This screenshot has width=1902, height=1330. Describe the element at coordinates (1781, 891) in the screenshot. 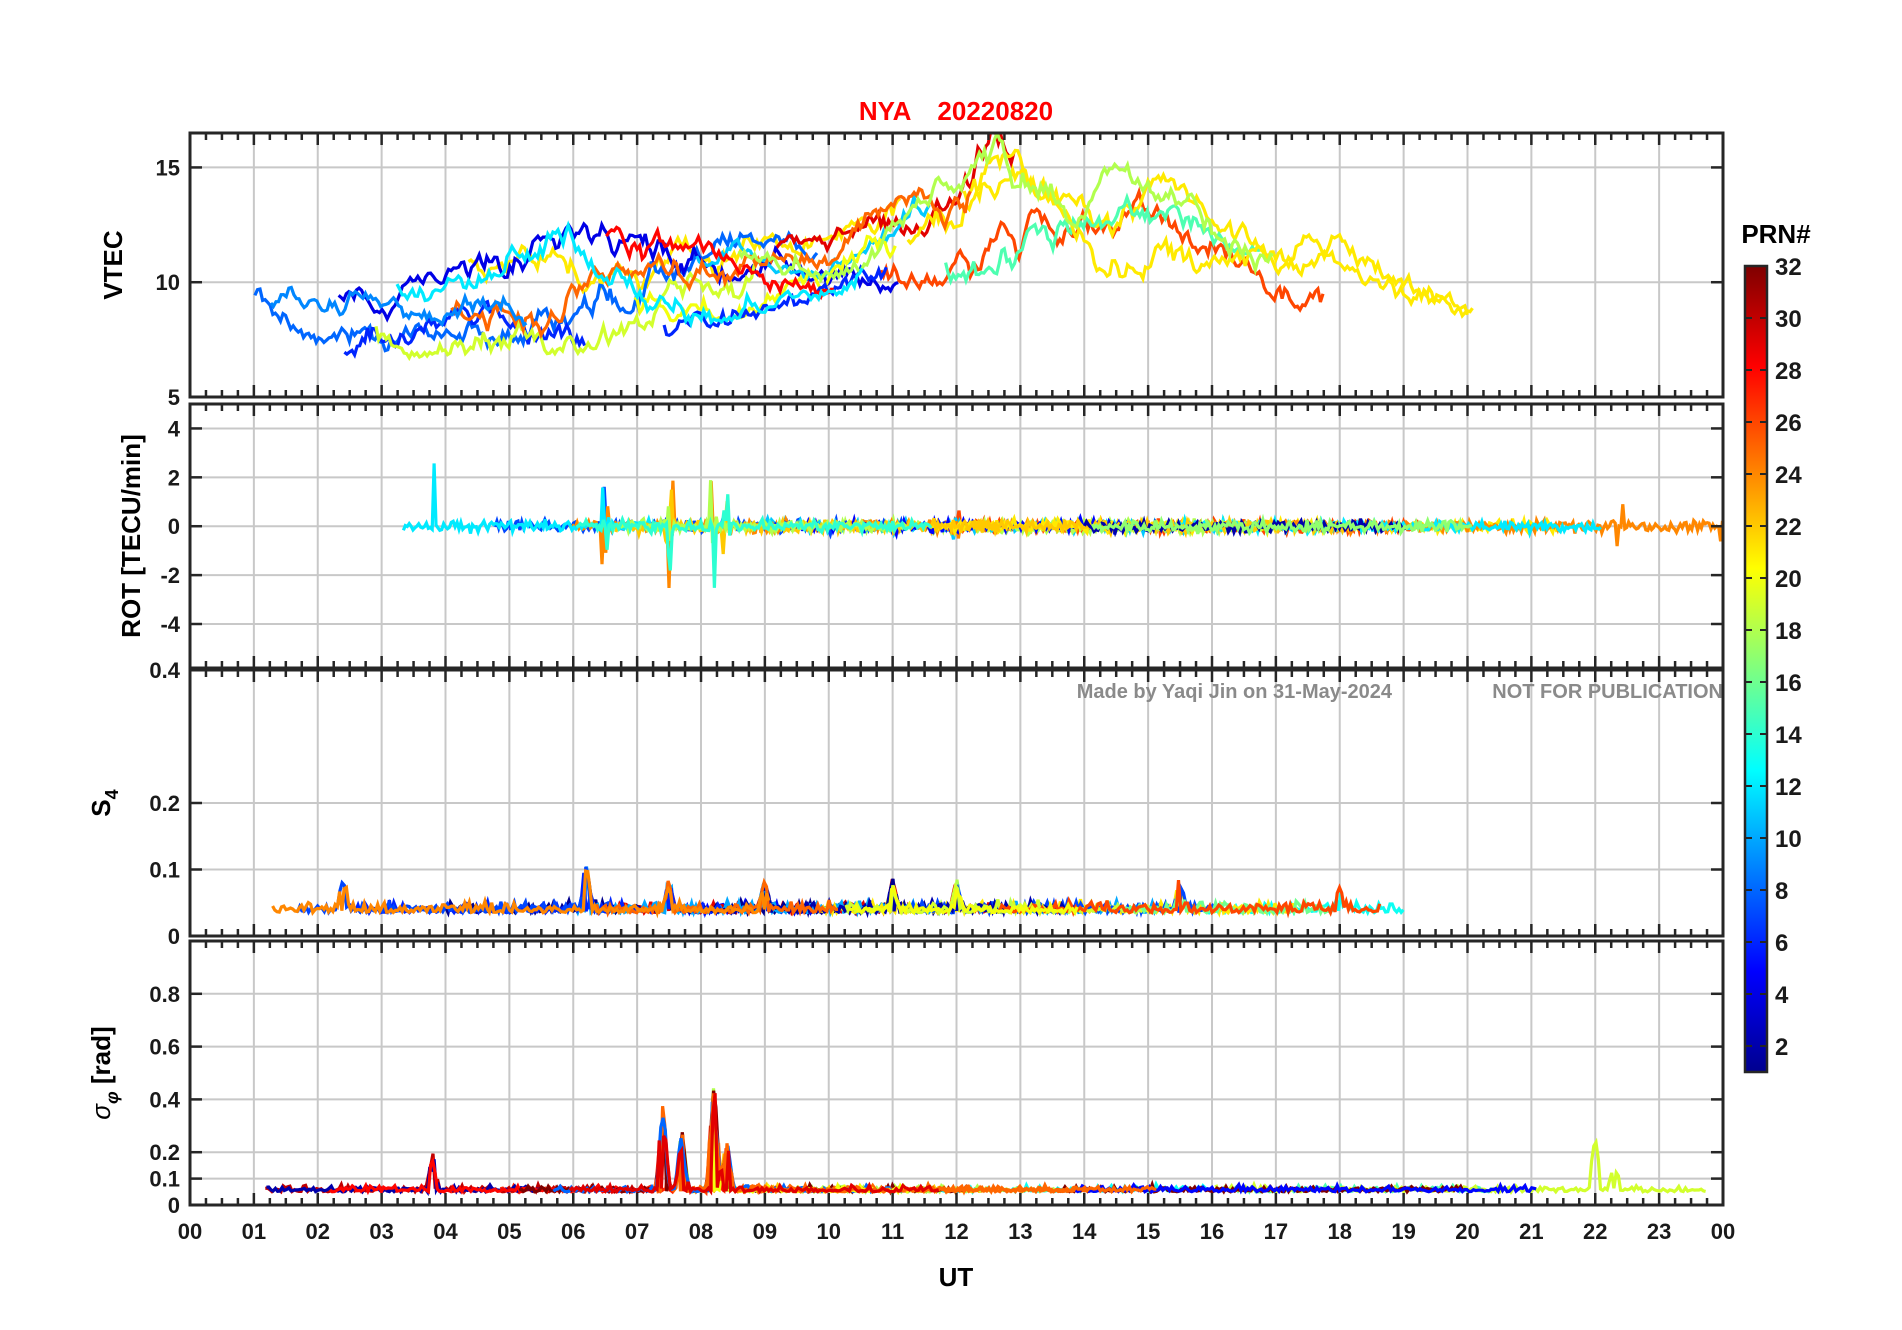

I see `colorbar-tick-label: 8` at that location.